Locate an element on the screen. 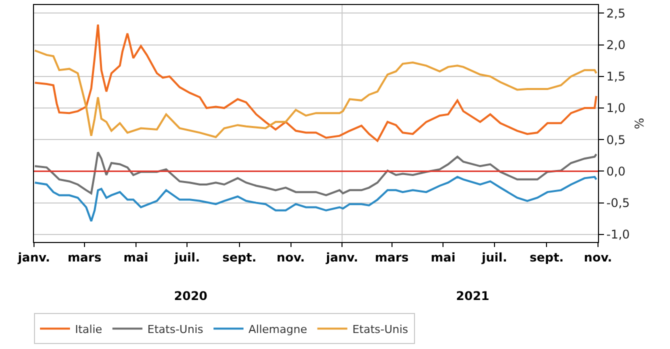 This screenshot has width=670, height=349. text: 2020 is located at coordinates (191, 296).